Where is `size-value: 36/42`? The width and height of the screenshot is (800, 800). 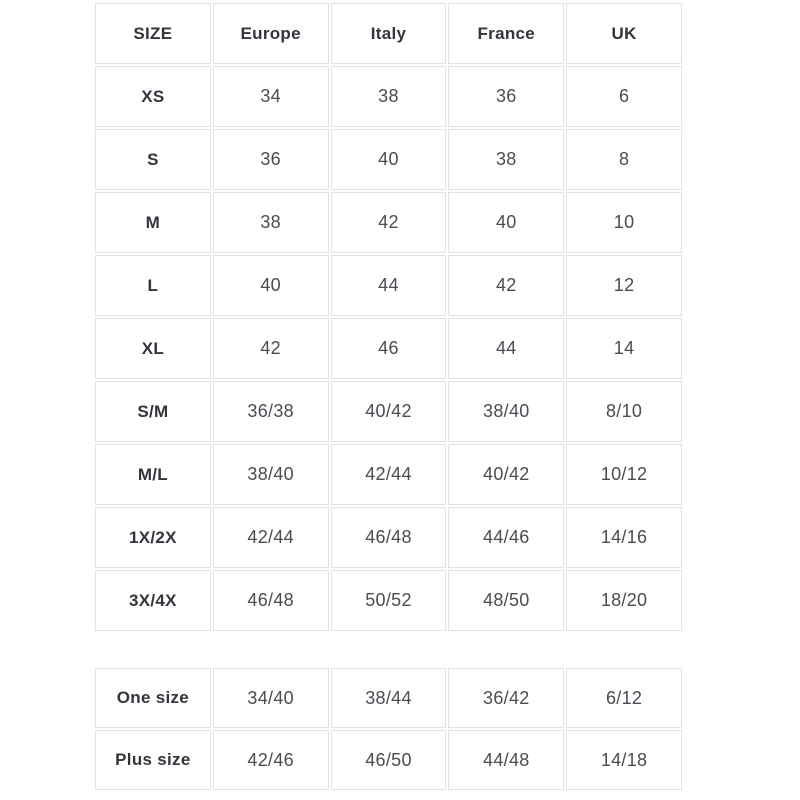
size-value: 36/42 is located at coordinates (506, 698).